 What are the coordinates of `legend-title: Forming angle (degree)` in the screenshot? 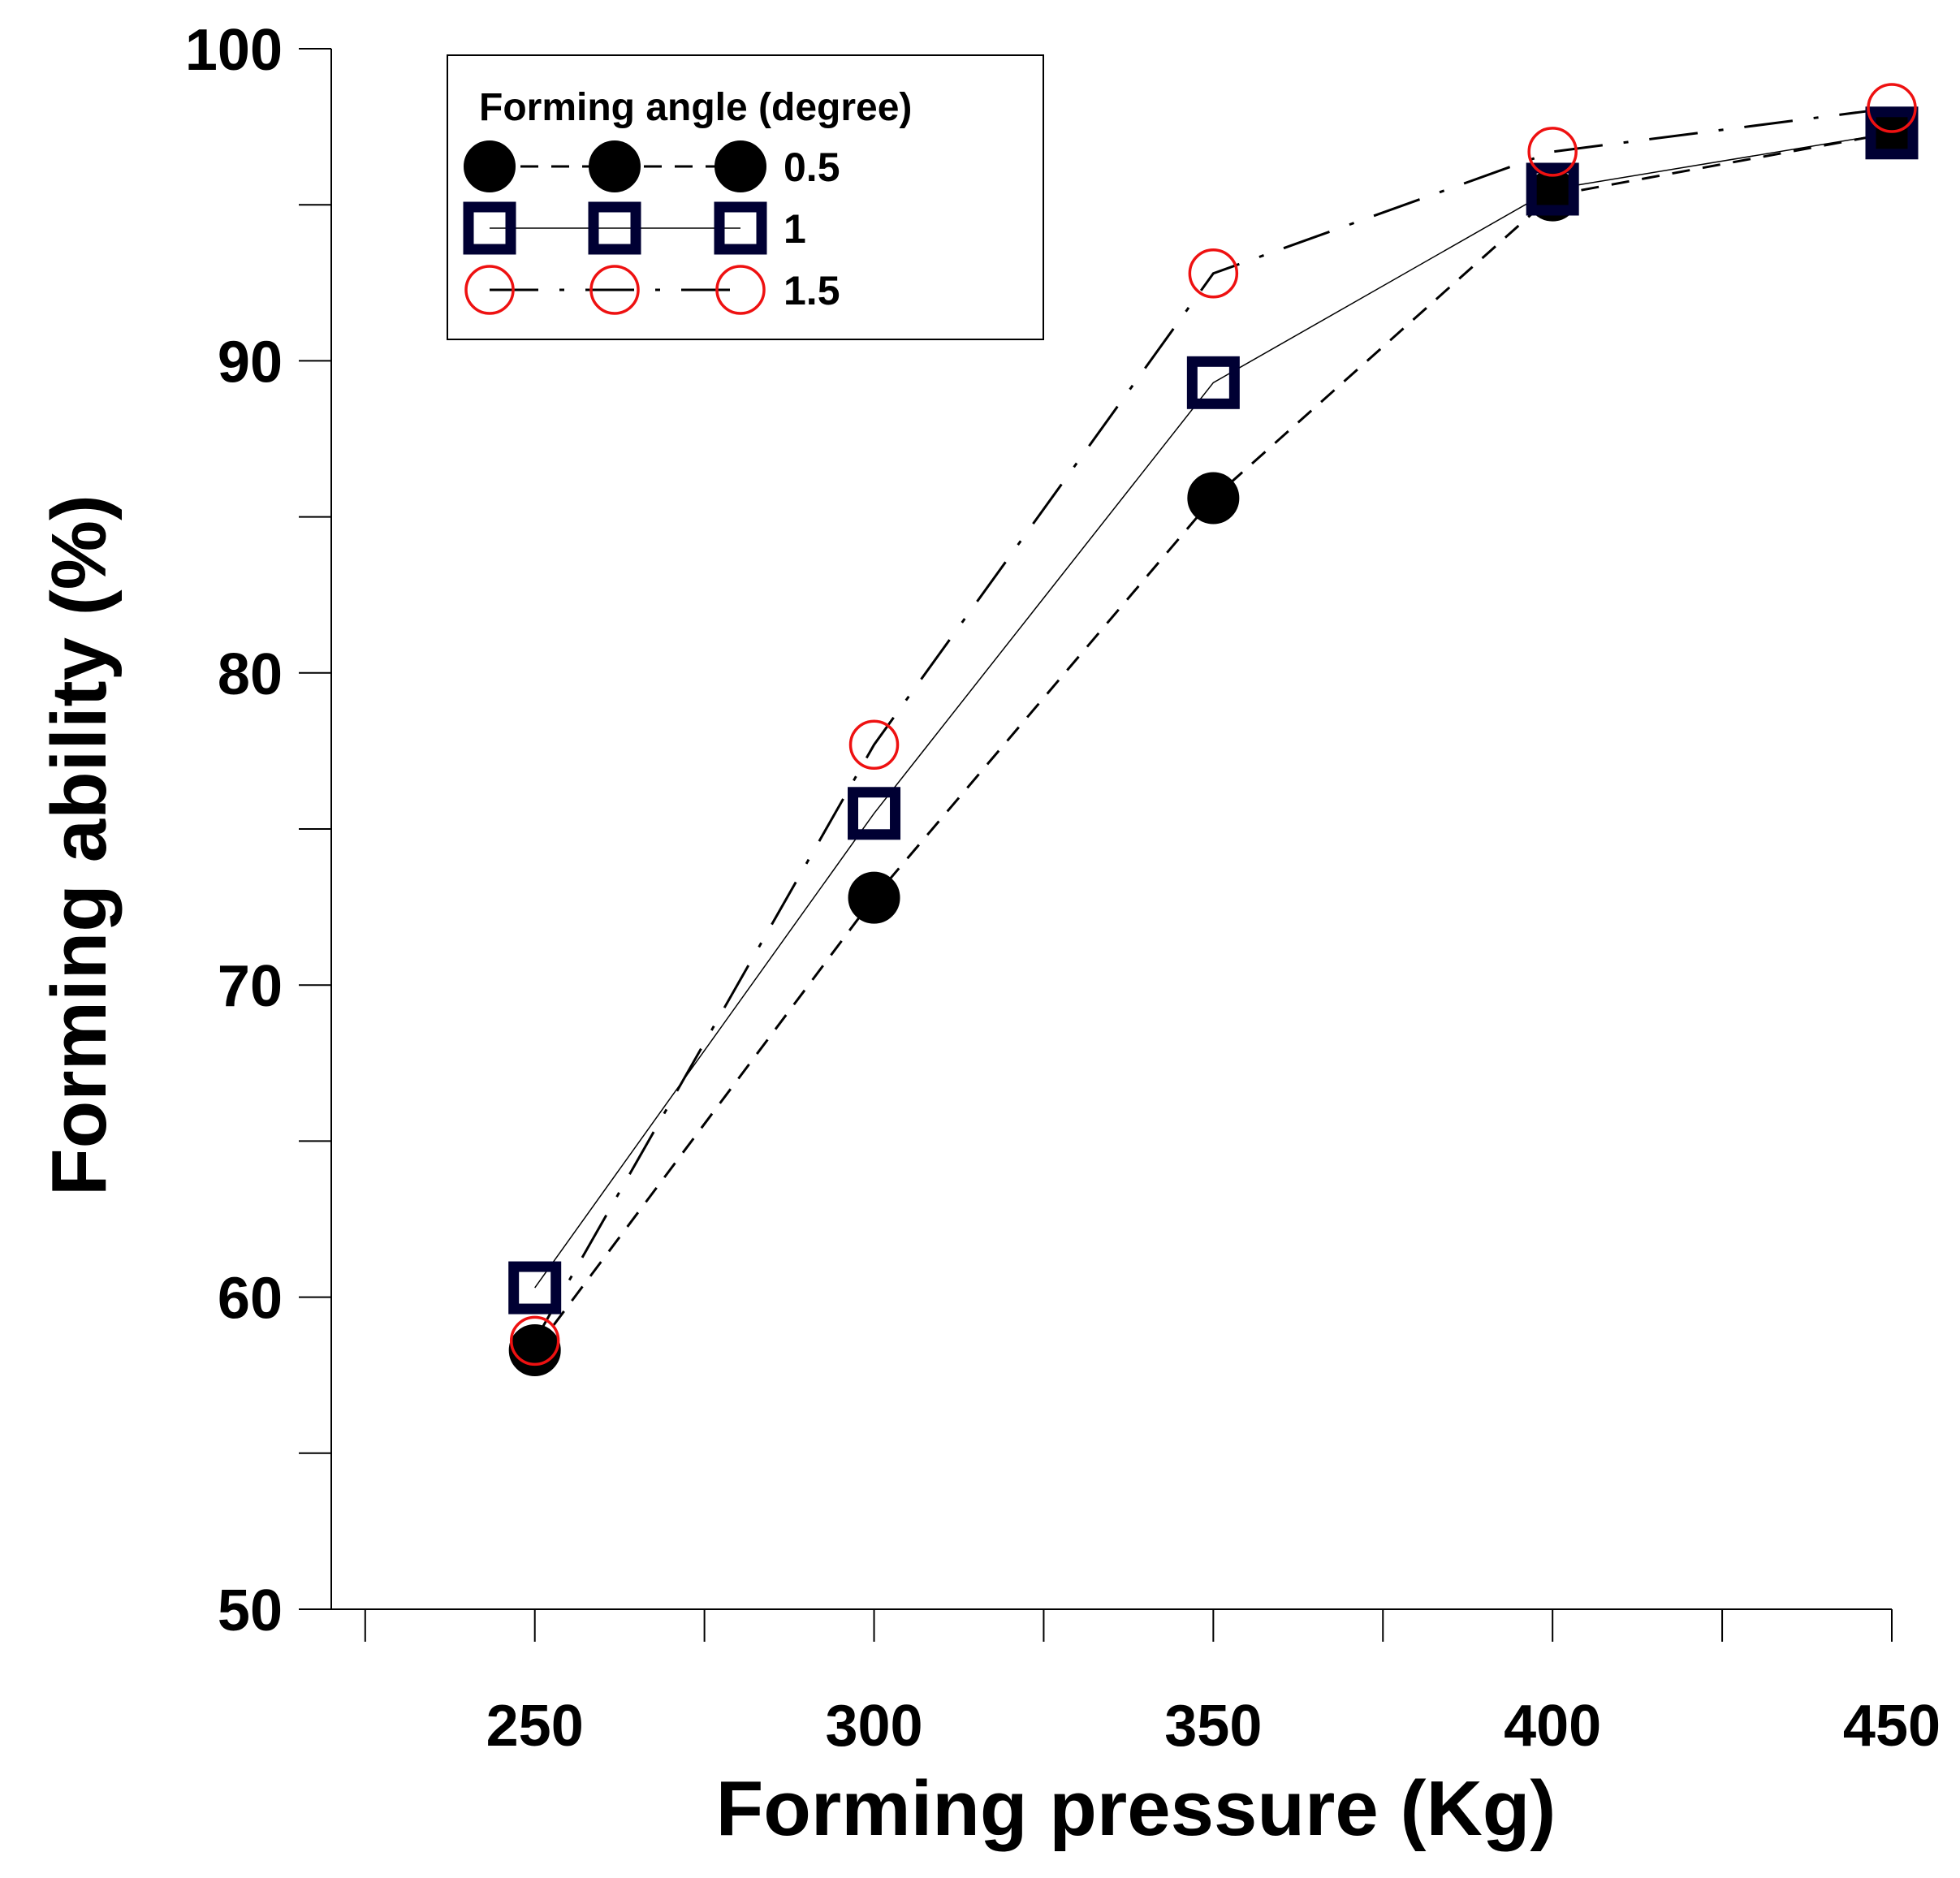 It's located at (695, 108).